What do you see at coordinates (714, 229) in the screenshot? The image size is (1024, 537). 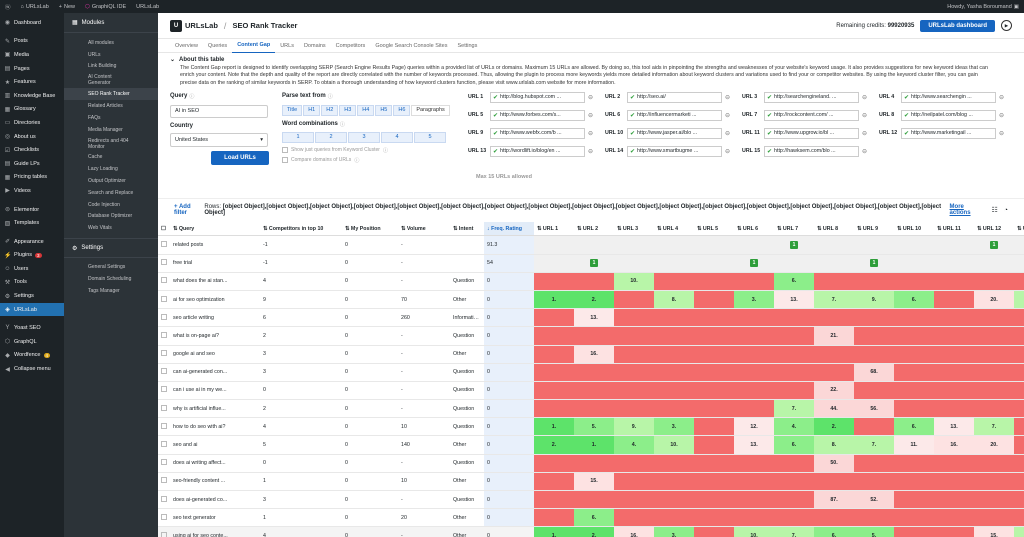 I see `column-header-url-5: ⇅ URL 5` at bounding box center [714, 229].